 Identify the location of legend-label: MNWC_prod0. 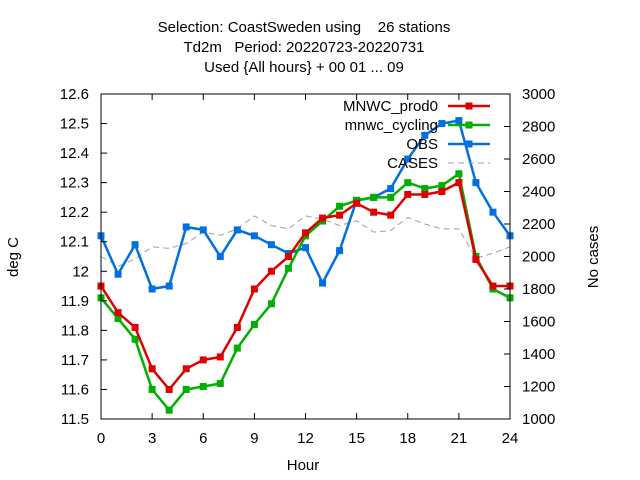
(390, 106).